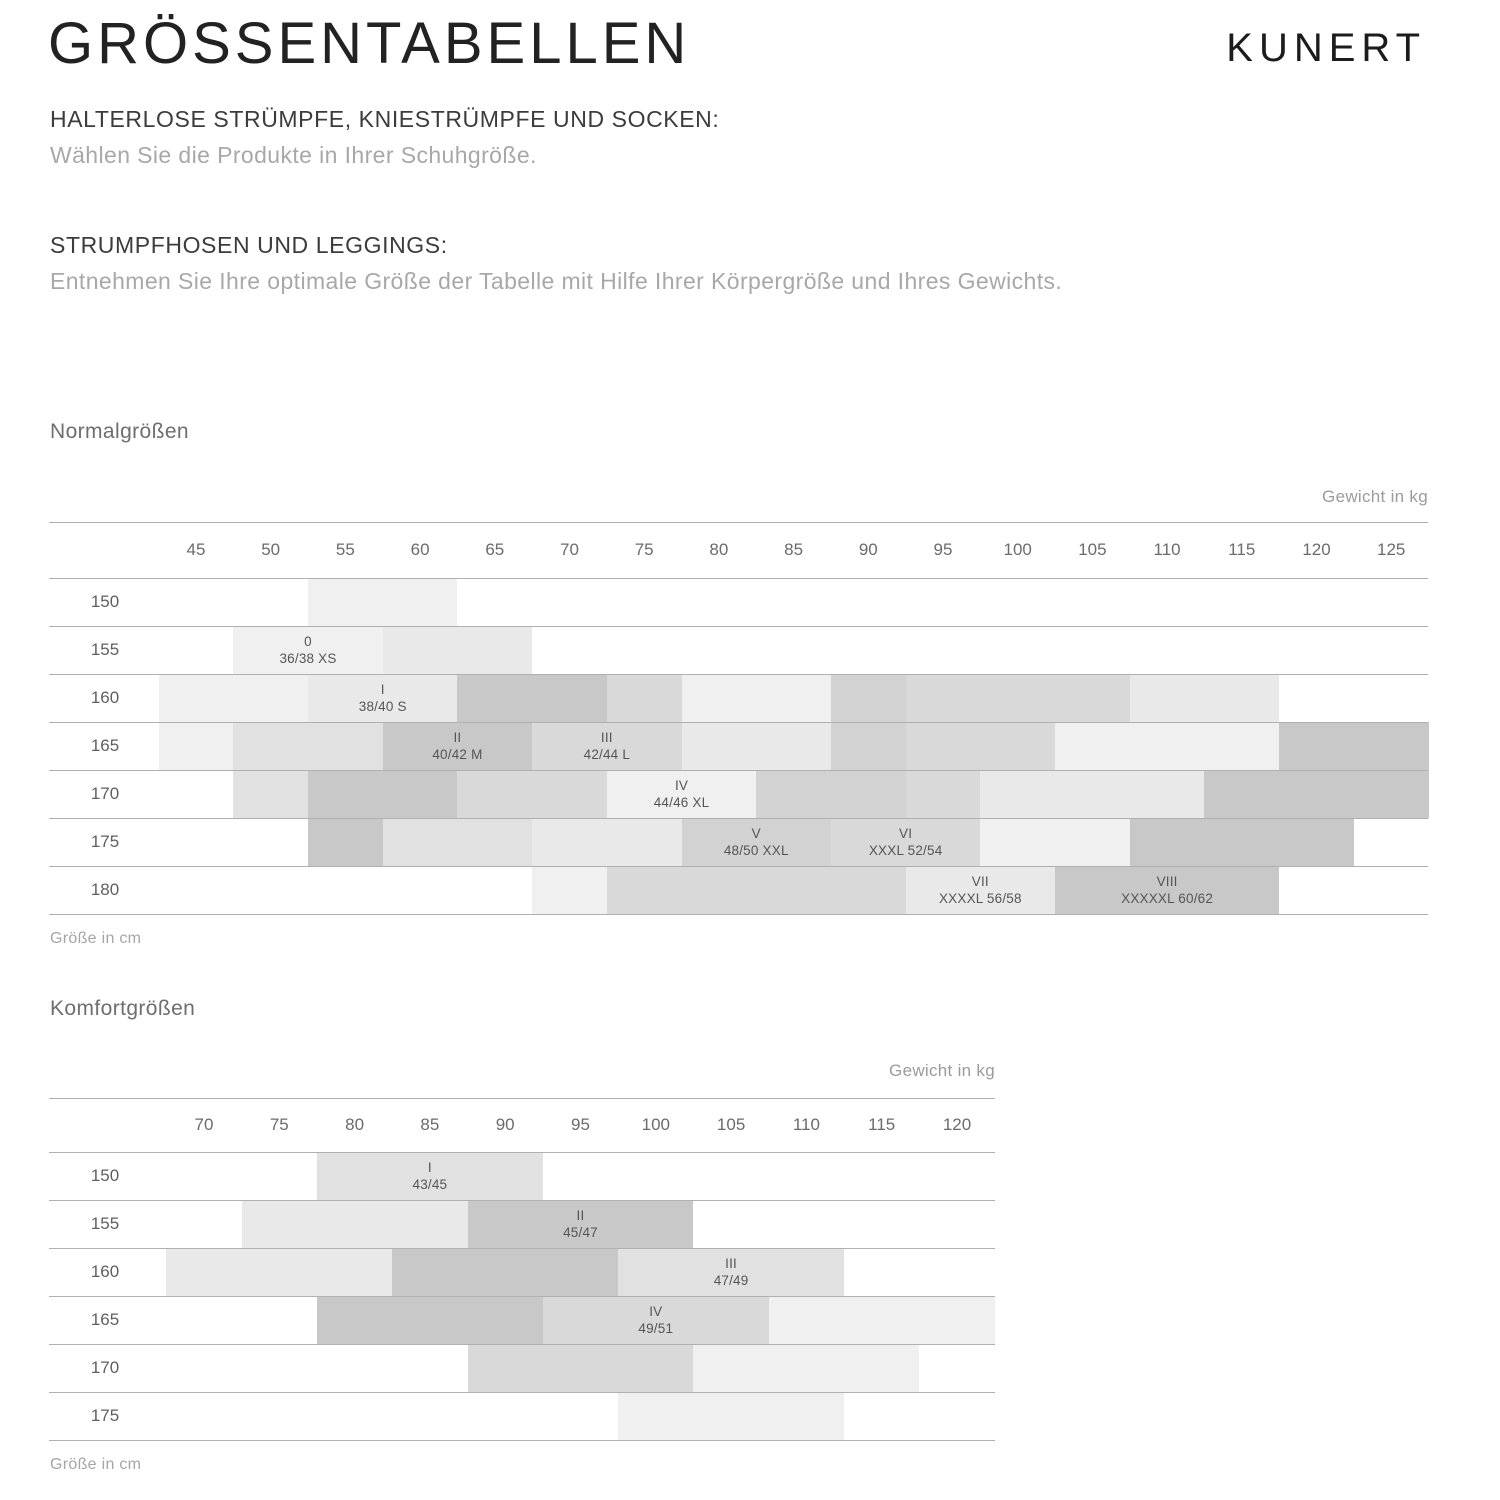 The image size is (1500, 1500). Describe the element at coordinates (606, 746) in the screenshot. I see `size-band-label: III 42/44 L` at that location.